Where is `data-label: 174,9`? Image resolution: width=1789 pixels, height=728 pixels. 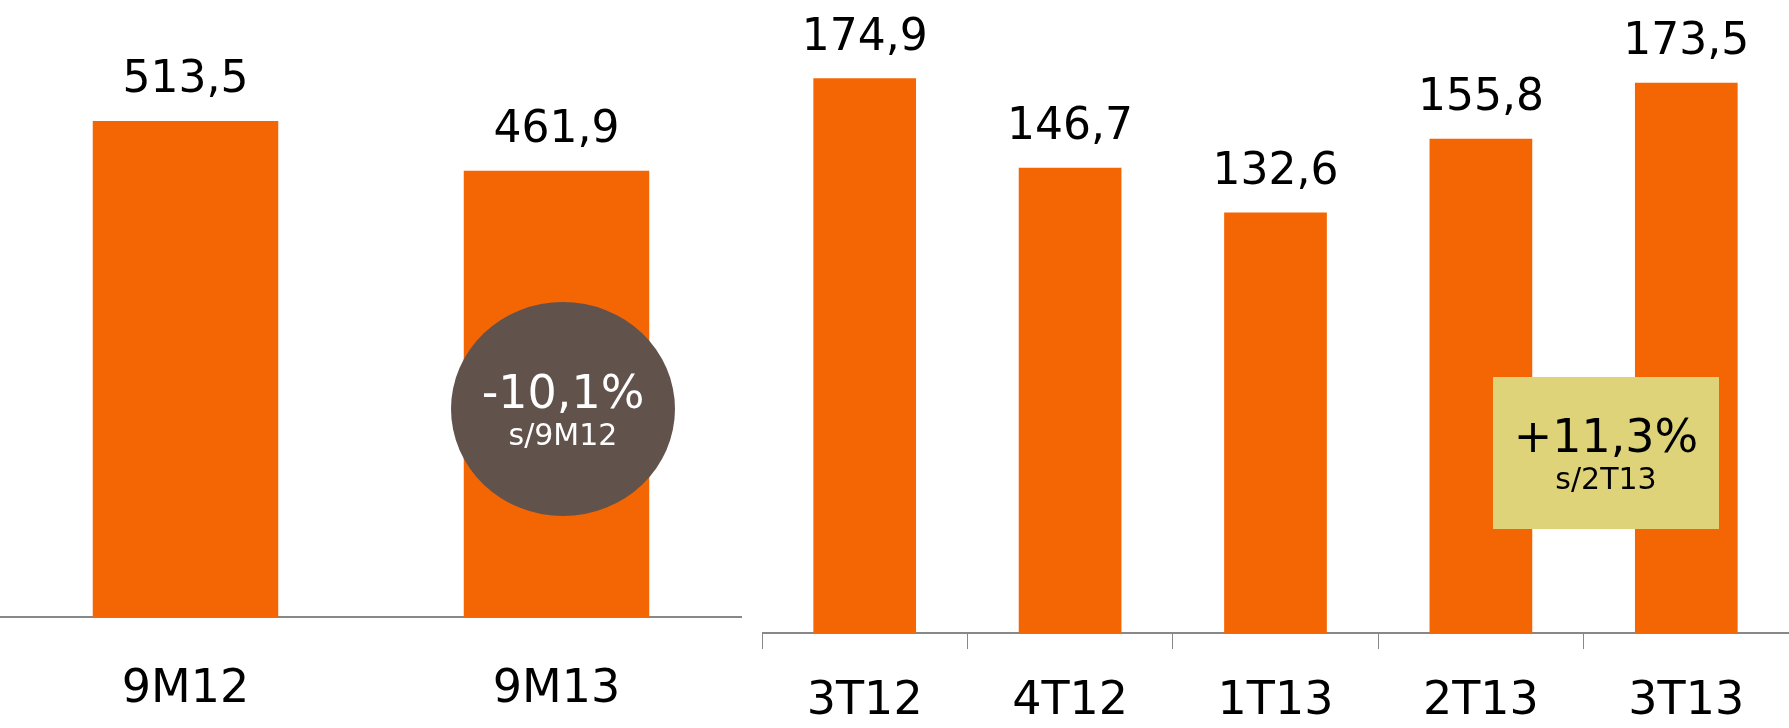 data-label: 174,9 is located at coordinates (864, 34).